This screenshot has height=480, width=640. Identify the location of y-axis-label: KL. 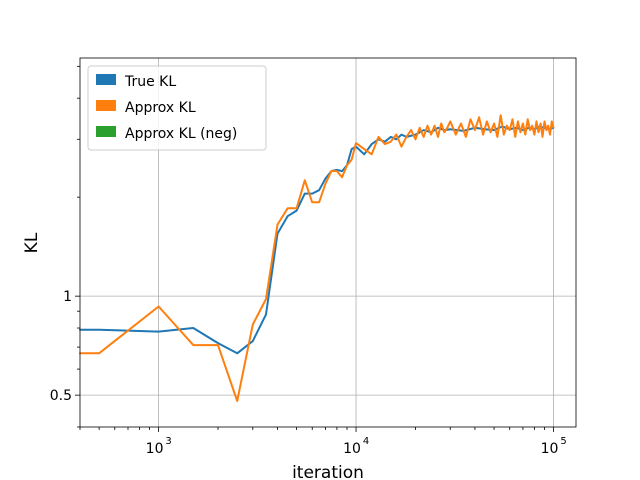
(32, 242).